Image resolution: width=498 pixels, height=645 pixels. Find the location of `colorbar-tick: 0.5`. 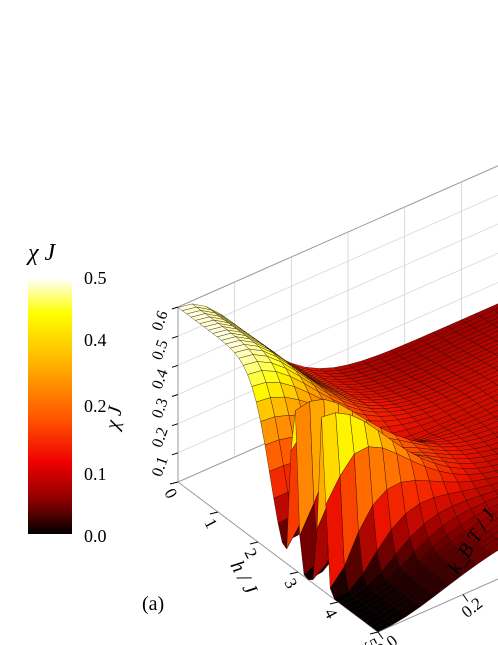

colorbar-tick: 0.5 is located at coordinates (95, 278).